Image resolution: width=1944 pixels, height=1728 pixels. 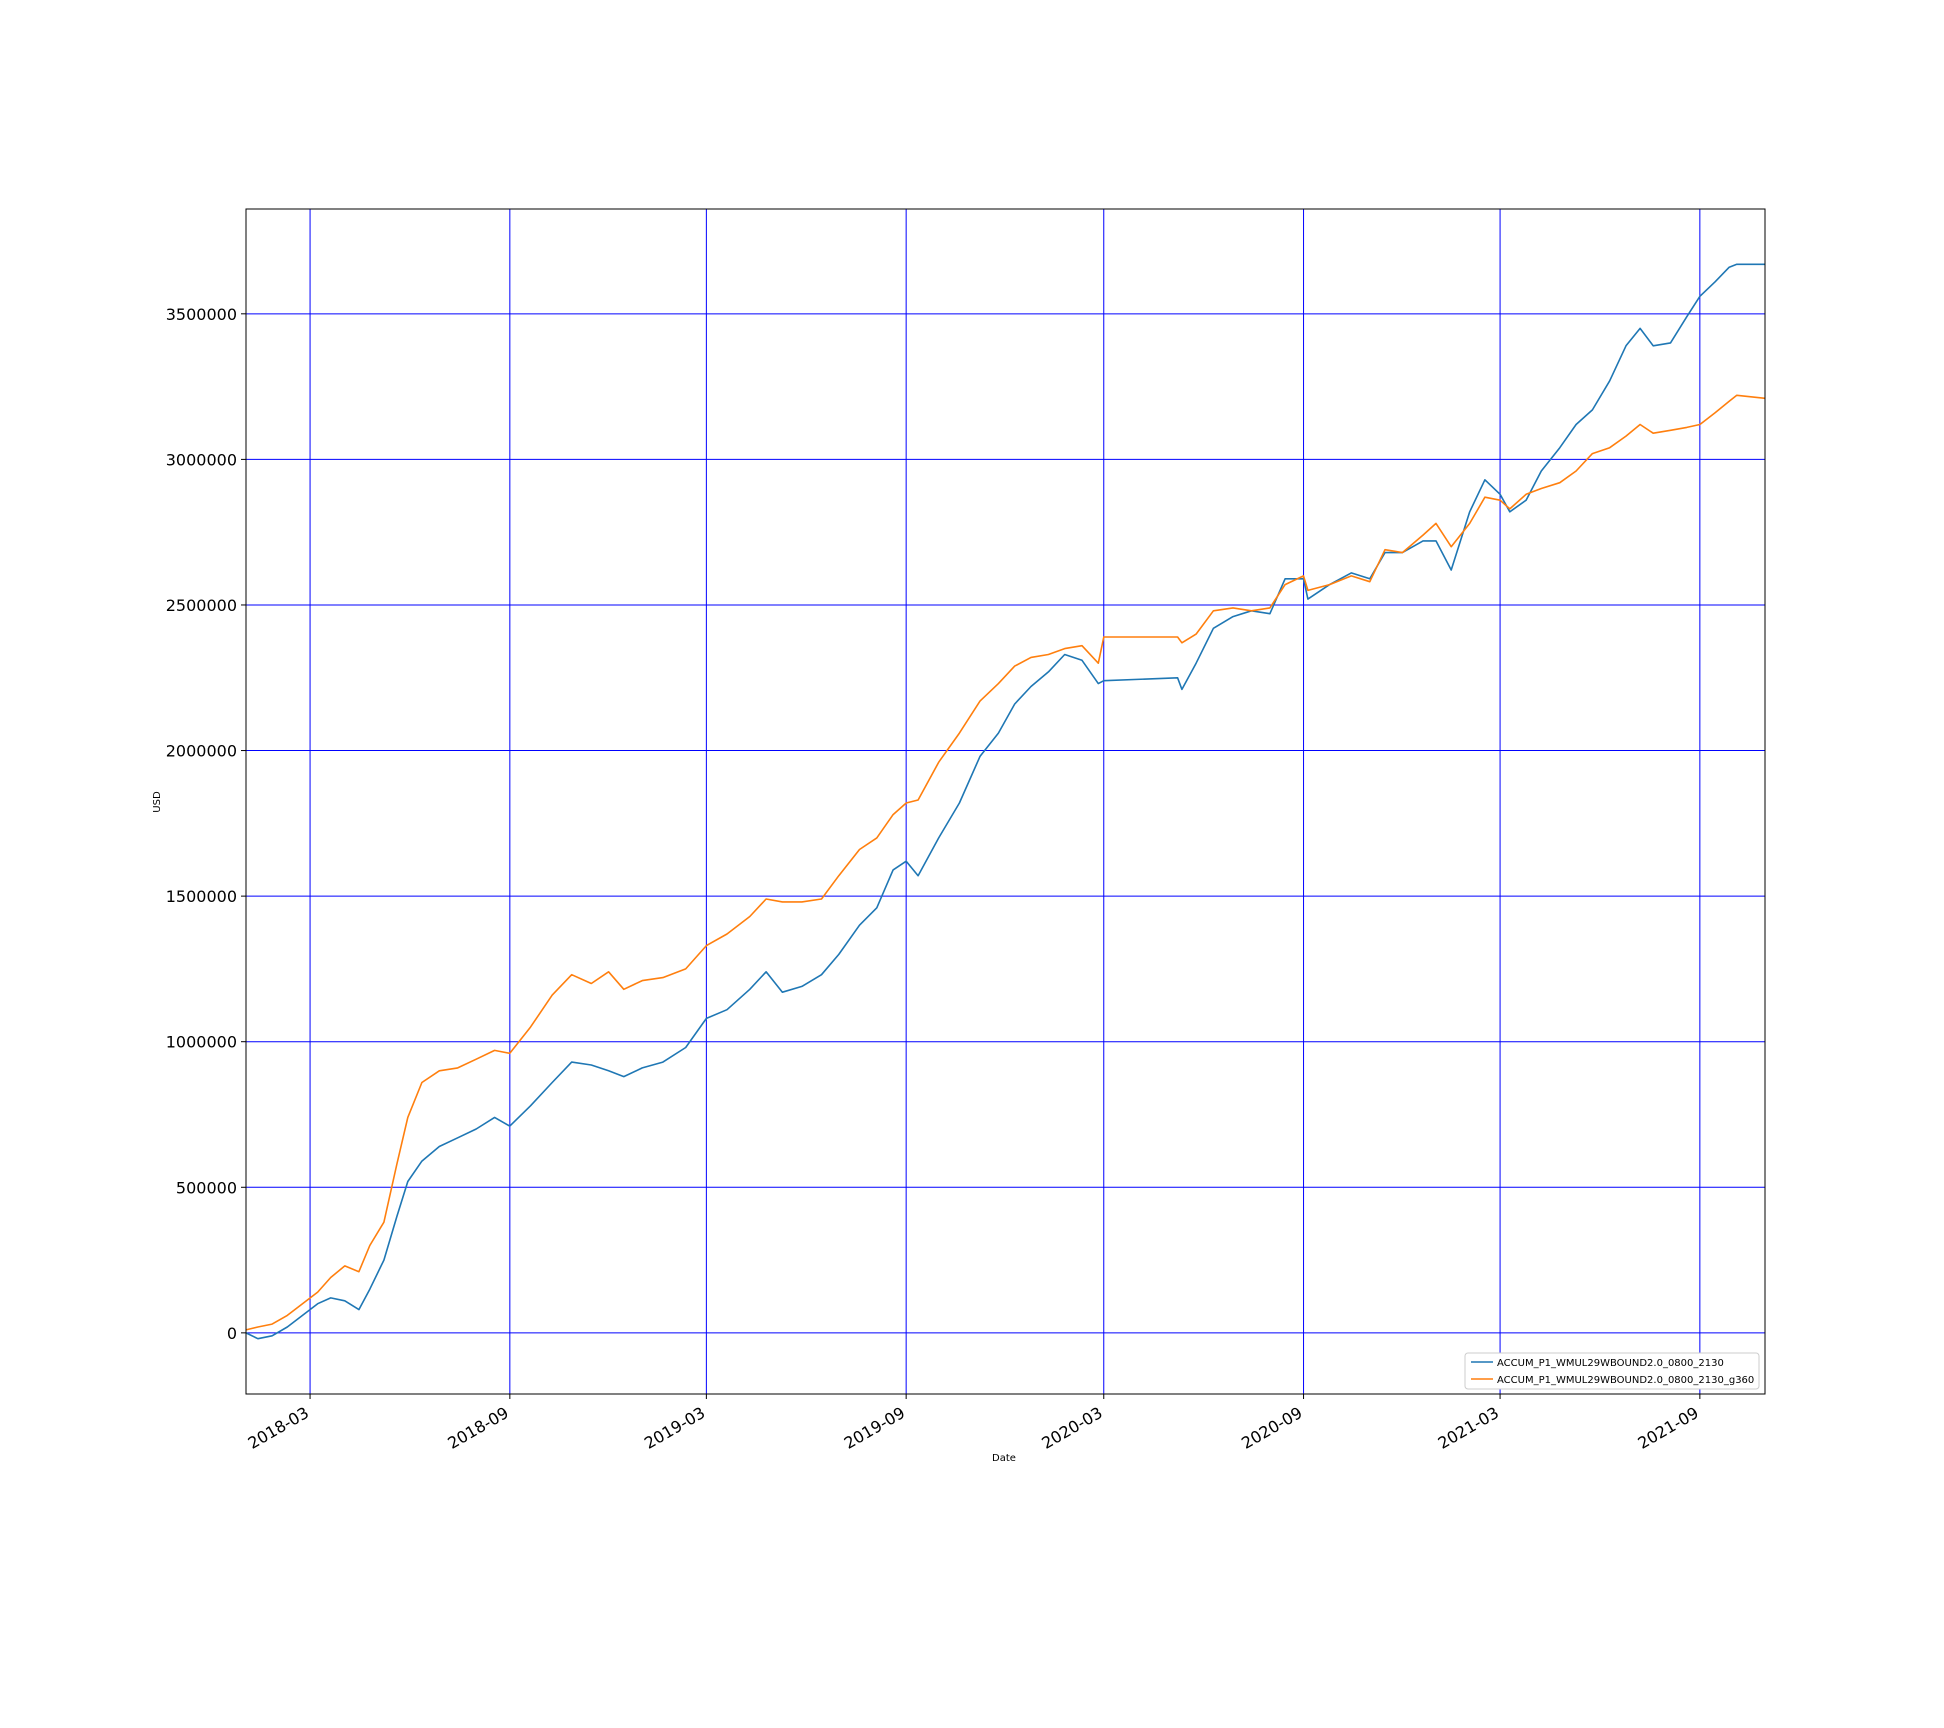 I want to click on y-tick-label: 2500000, so click(x=201, y=605).